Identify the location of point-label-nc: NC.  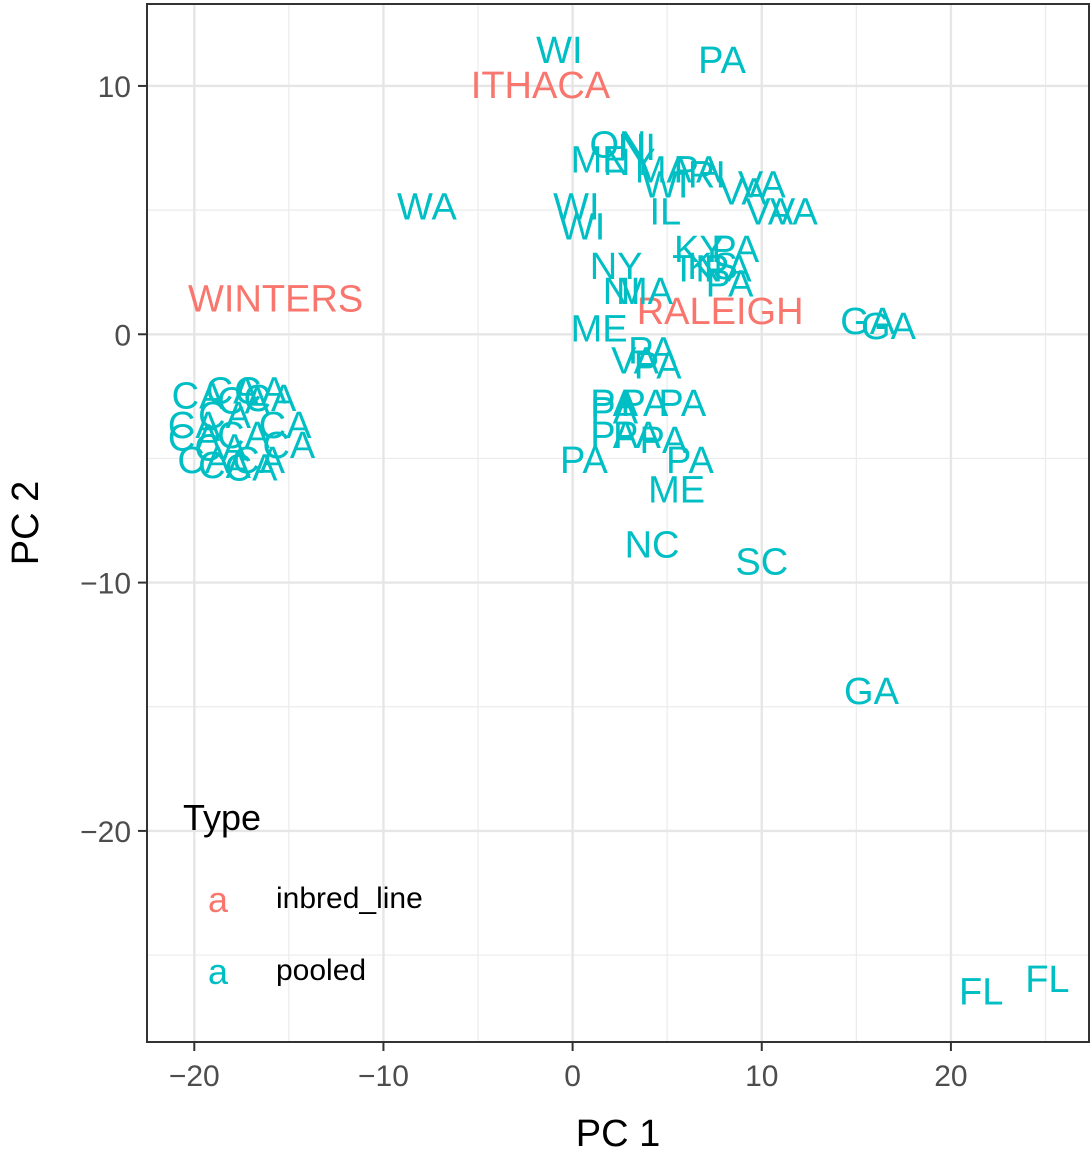
(652, 545).